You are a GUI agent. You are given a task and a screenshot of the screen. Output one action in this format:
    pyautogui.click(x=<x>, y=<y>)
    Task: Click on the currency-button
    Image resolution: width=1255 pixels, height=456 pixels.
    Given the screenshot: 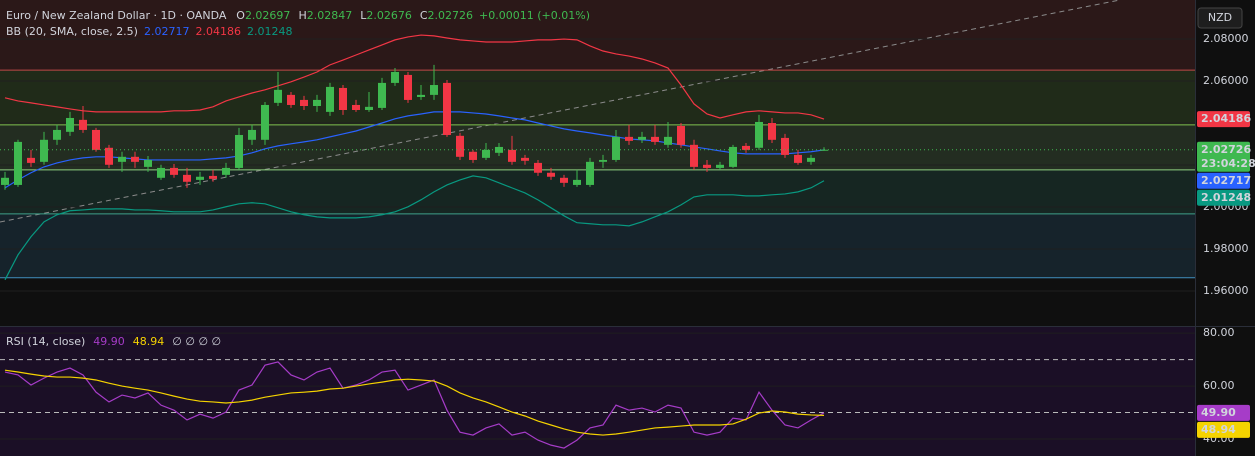 What is the action you would take?
    pyautogui.click(x=1220, y=18)
    